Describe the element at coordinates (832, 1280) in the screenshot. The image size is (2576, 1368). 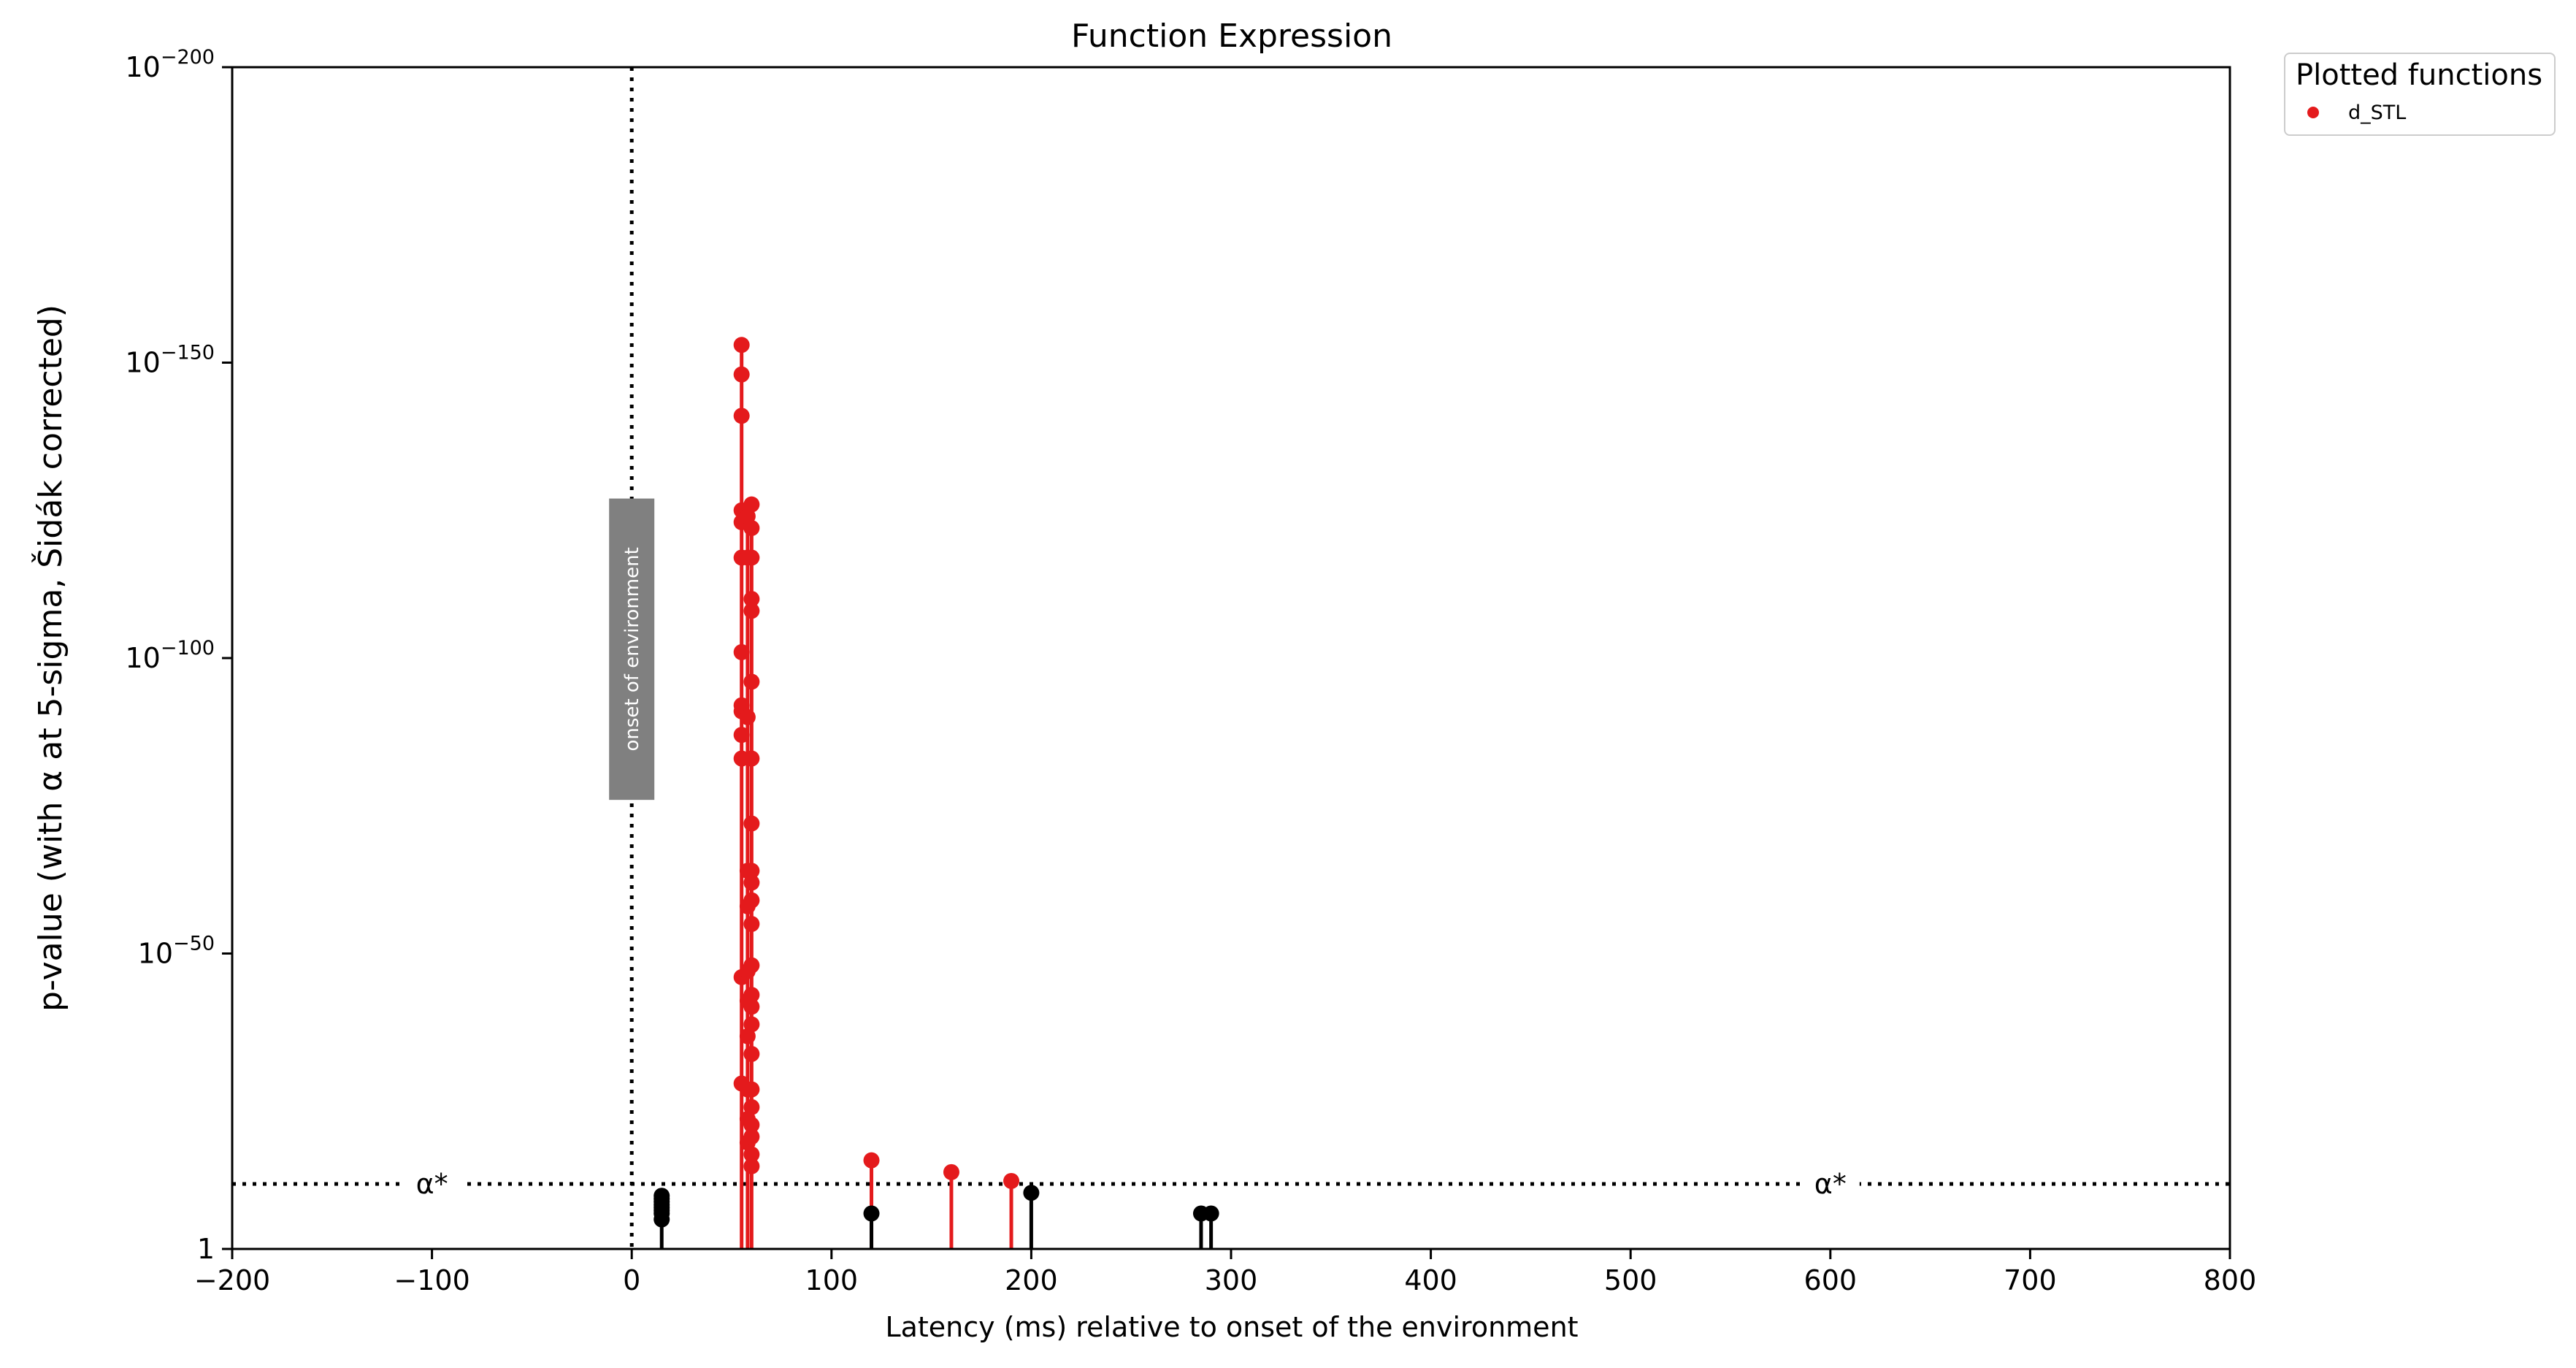
I see `x-tick-label: 100` at that location.